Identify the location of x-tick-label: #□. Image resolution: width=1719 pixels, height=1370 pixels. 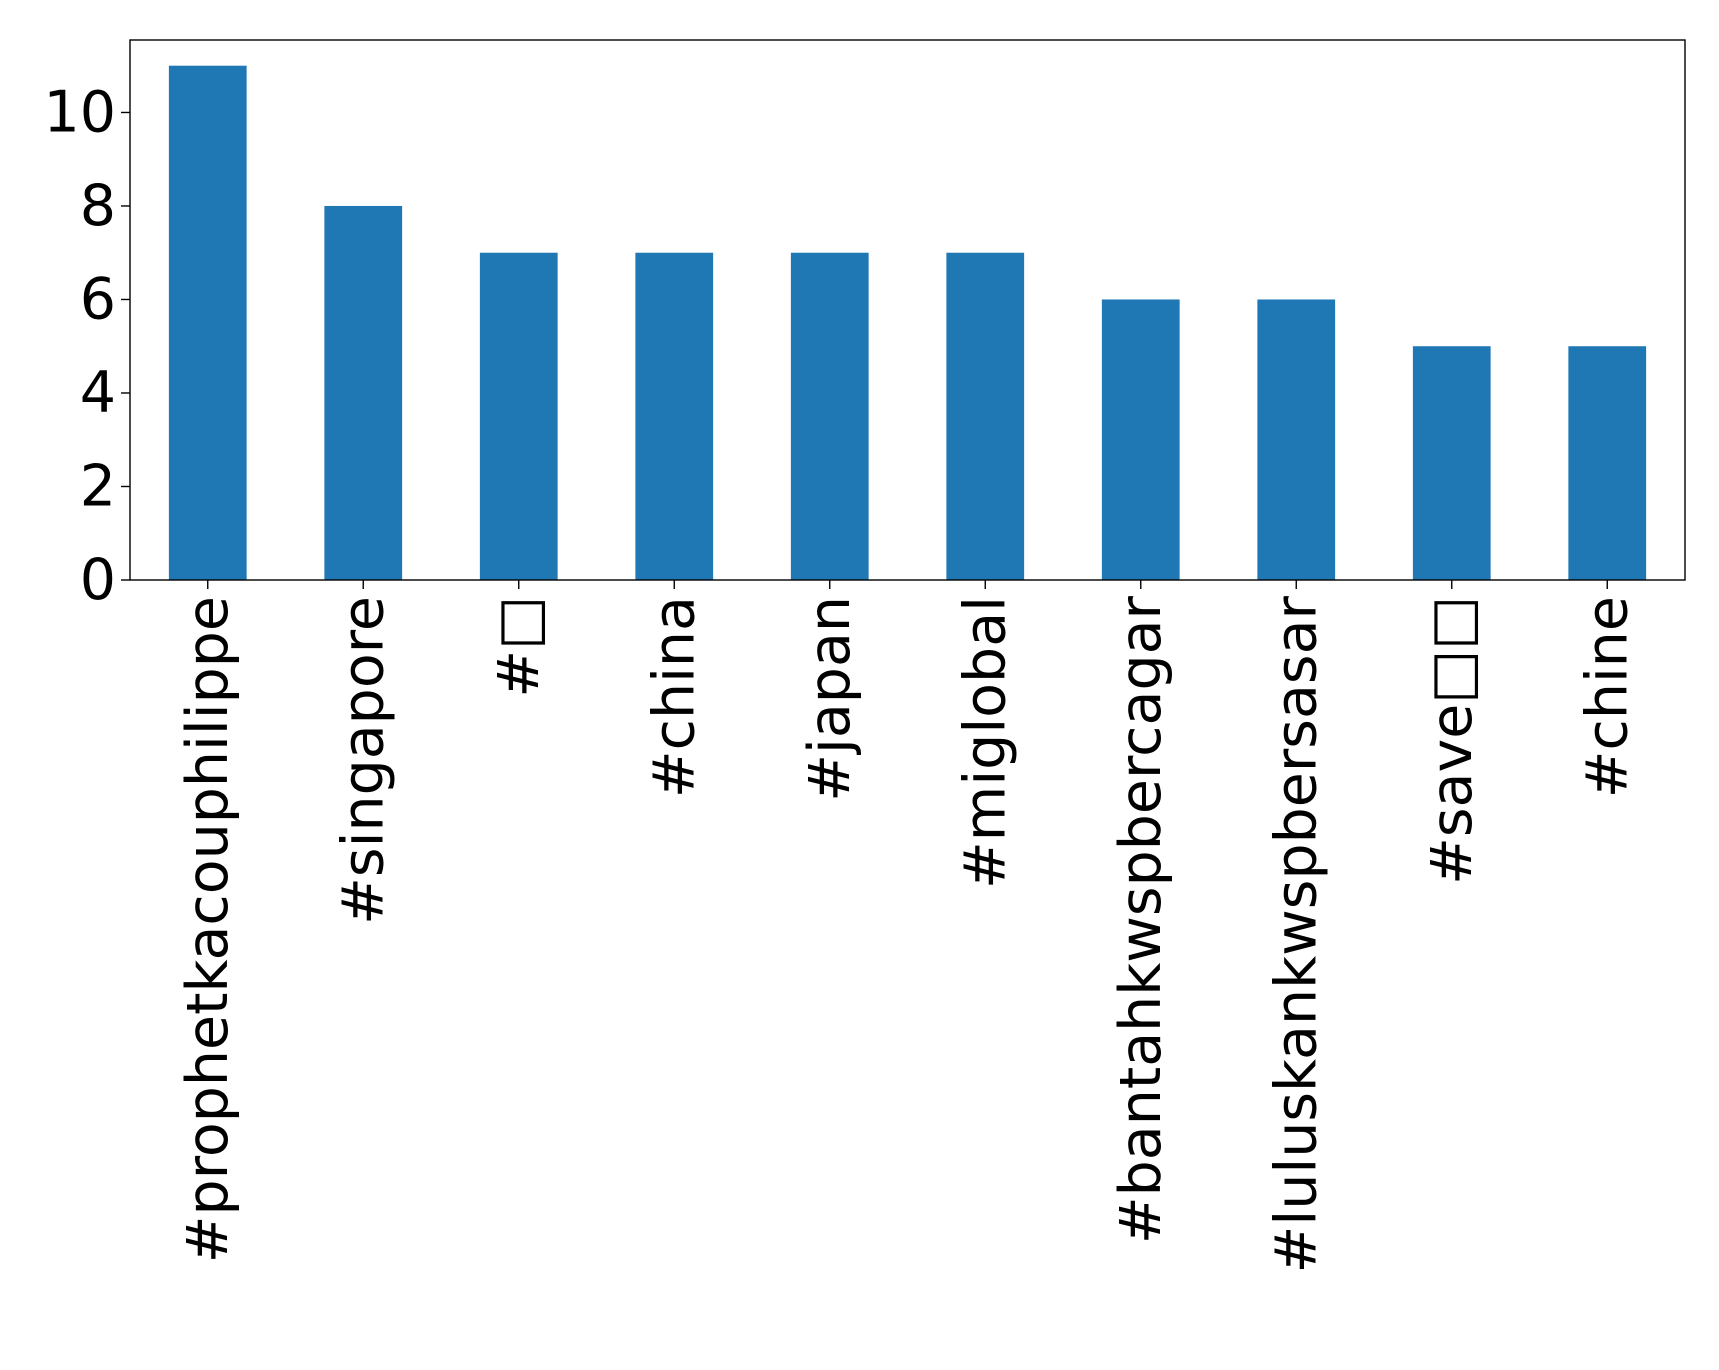
(519, 647).